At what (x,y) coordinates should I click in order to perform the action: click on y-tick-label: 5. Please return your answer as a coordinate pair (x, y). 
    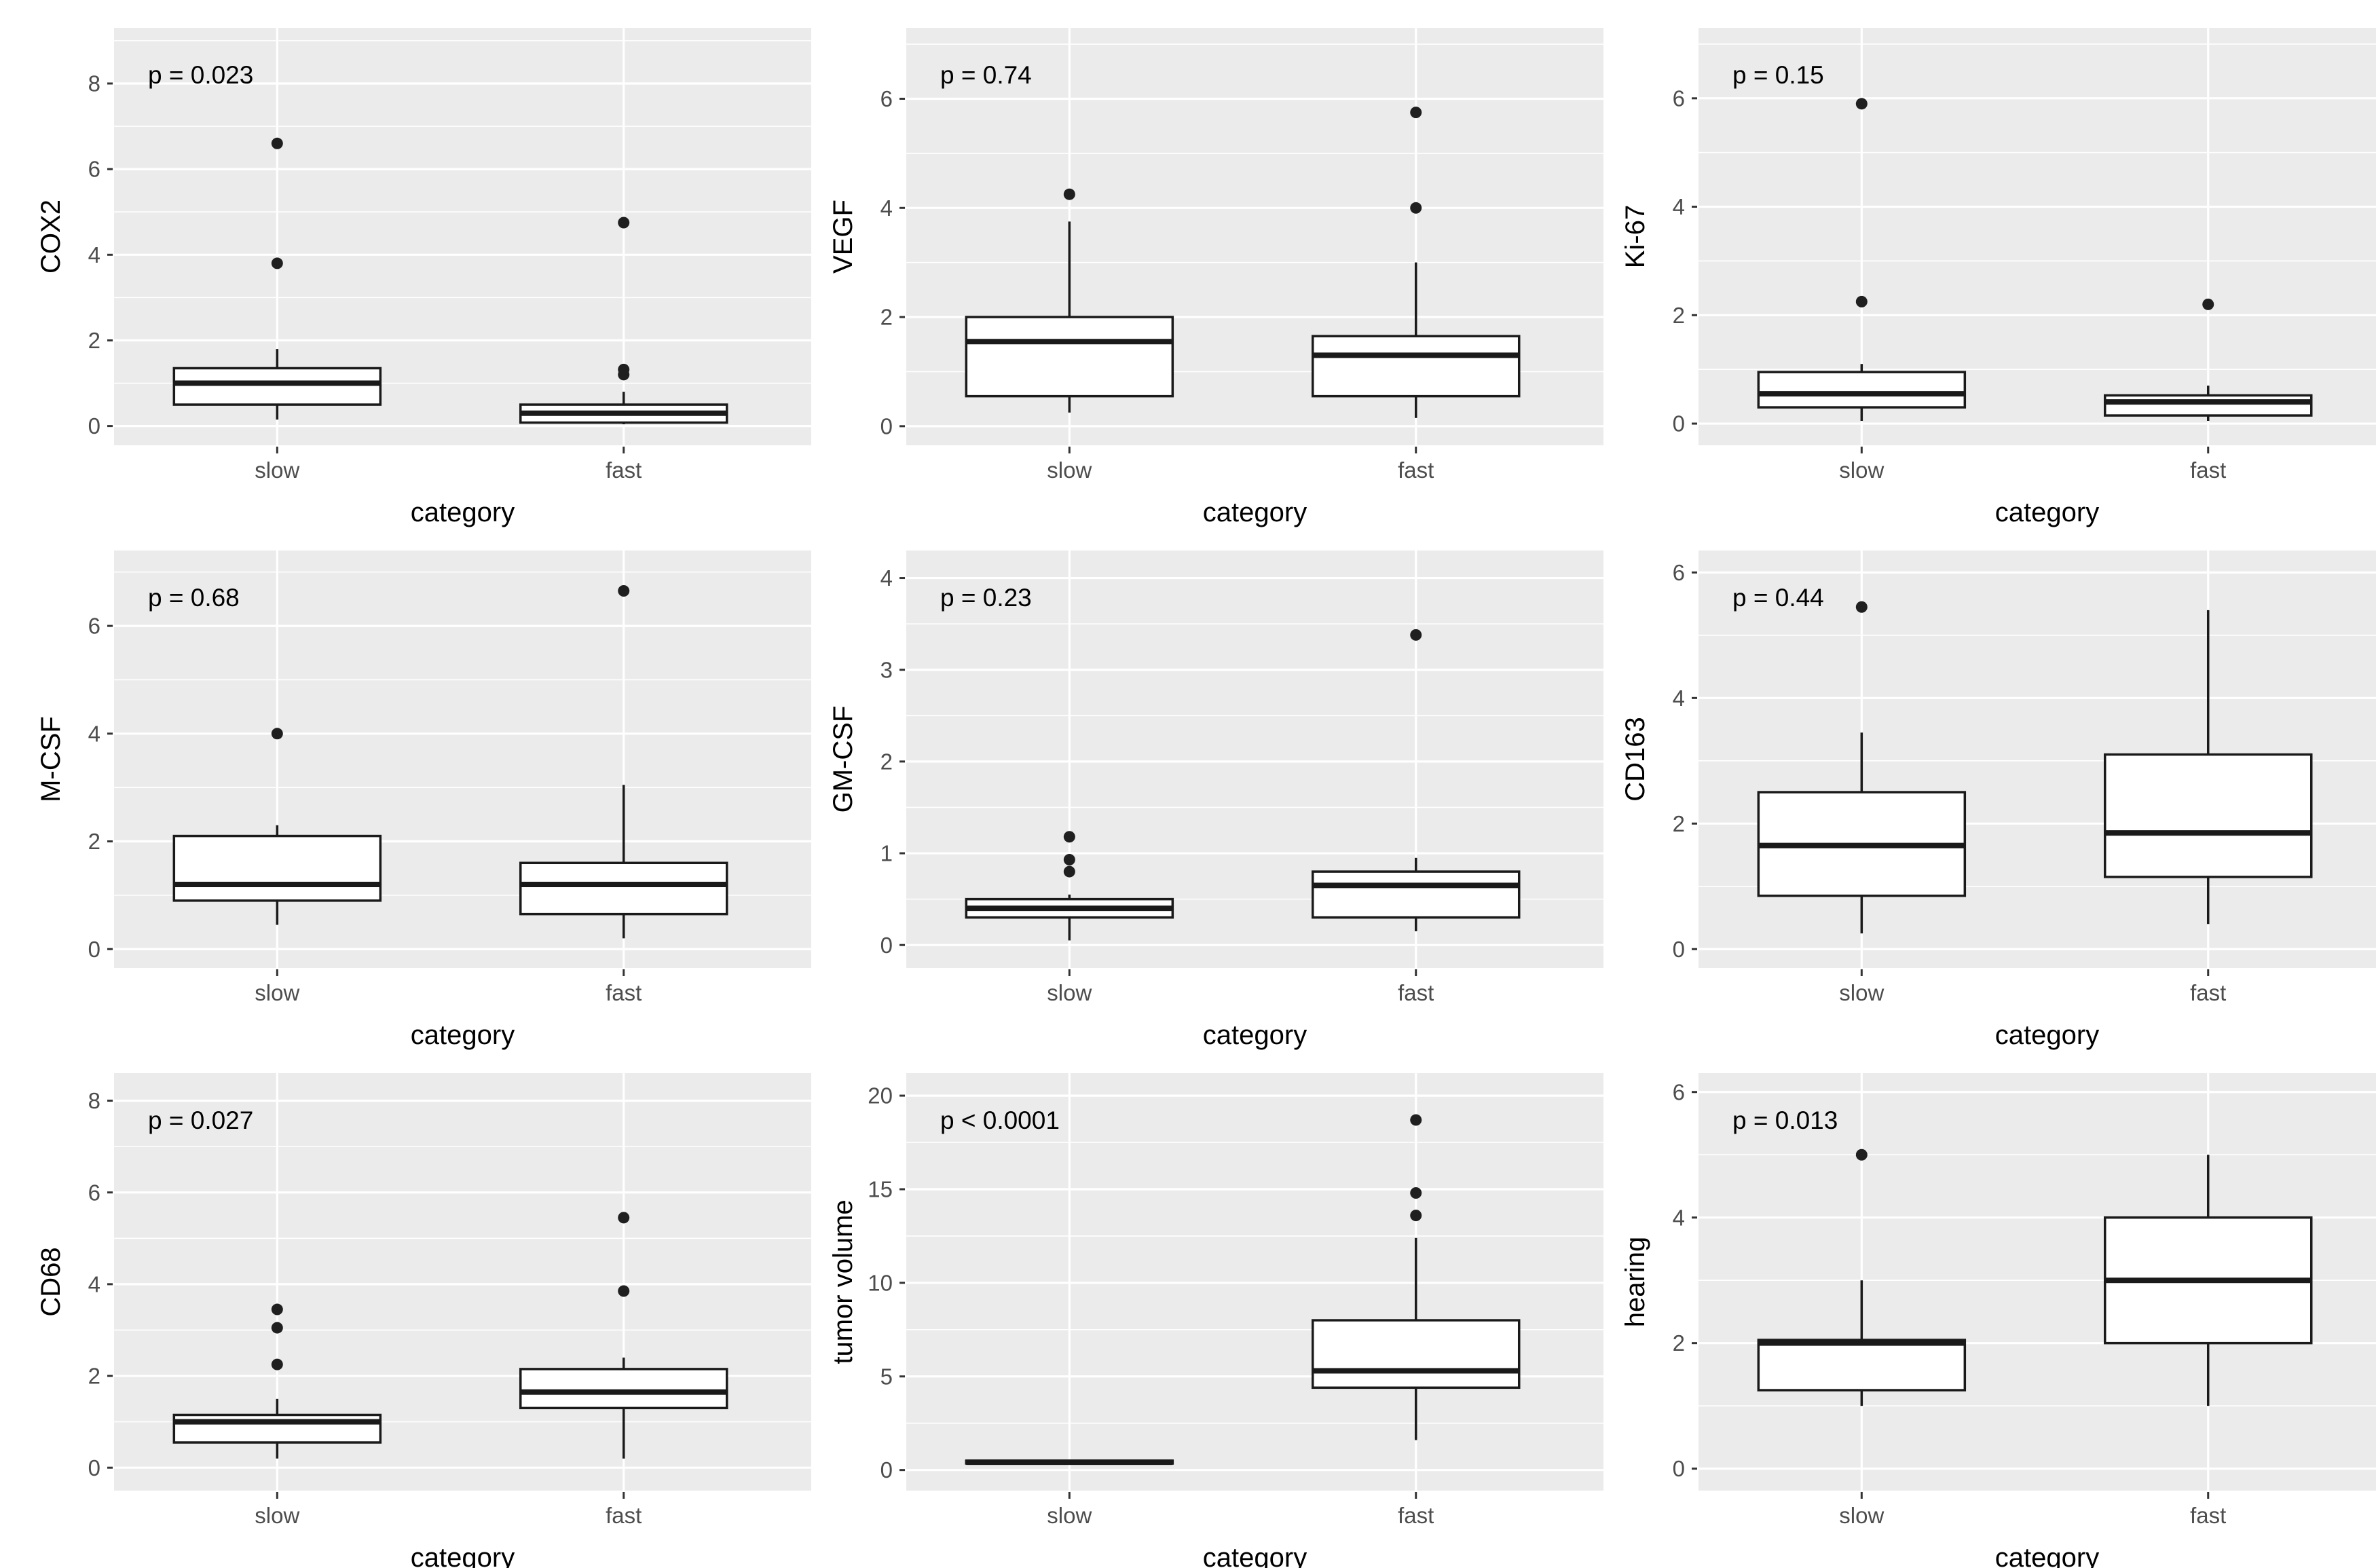
    Looking at the image, I should click on (886, 1377).